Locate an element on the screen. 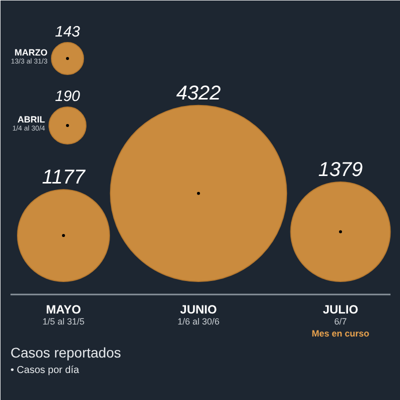 The width and height of the screenshot is (400, 400). category-label: JUNIO is located at coordinates (198, 309).